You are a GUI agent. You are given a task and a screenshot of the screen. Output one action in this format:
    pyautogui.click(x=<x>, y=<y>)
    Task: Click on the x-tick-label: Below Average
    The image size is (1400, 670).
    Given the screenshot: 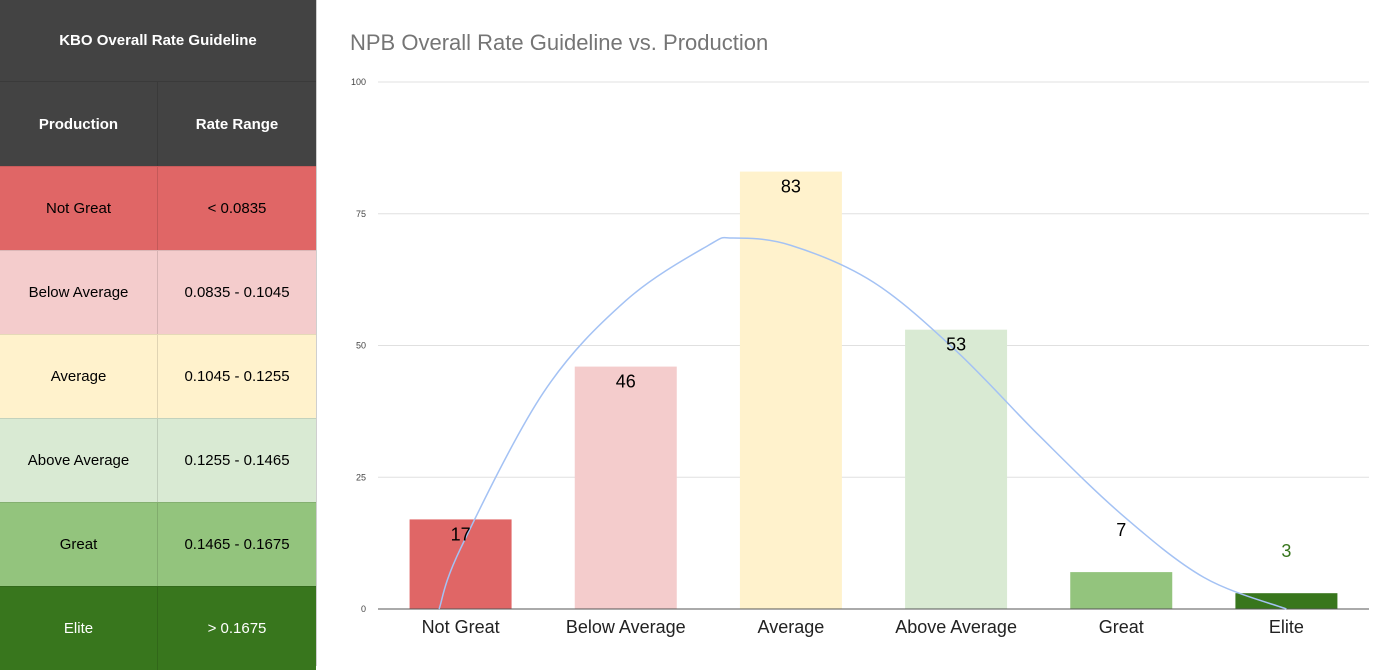 What is the action you would take?
    pyautogui.click(x=626, y=627)
    